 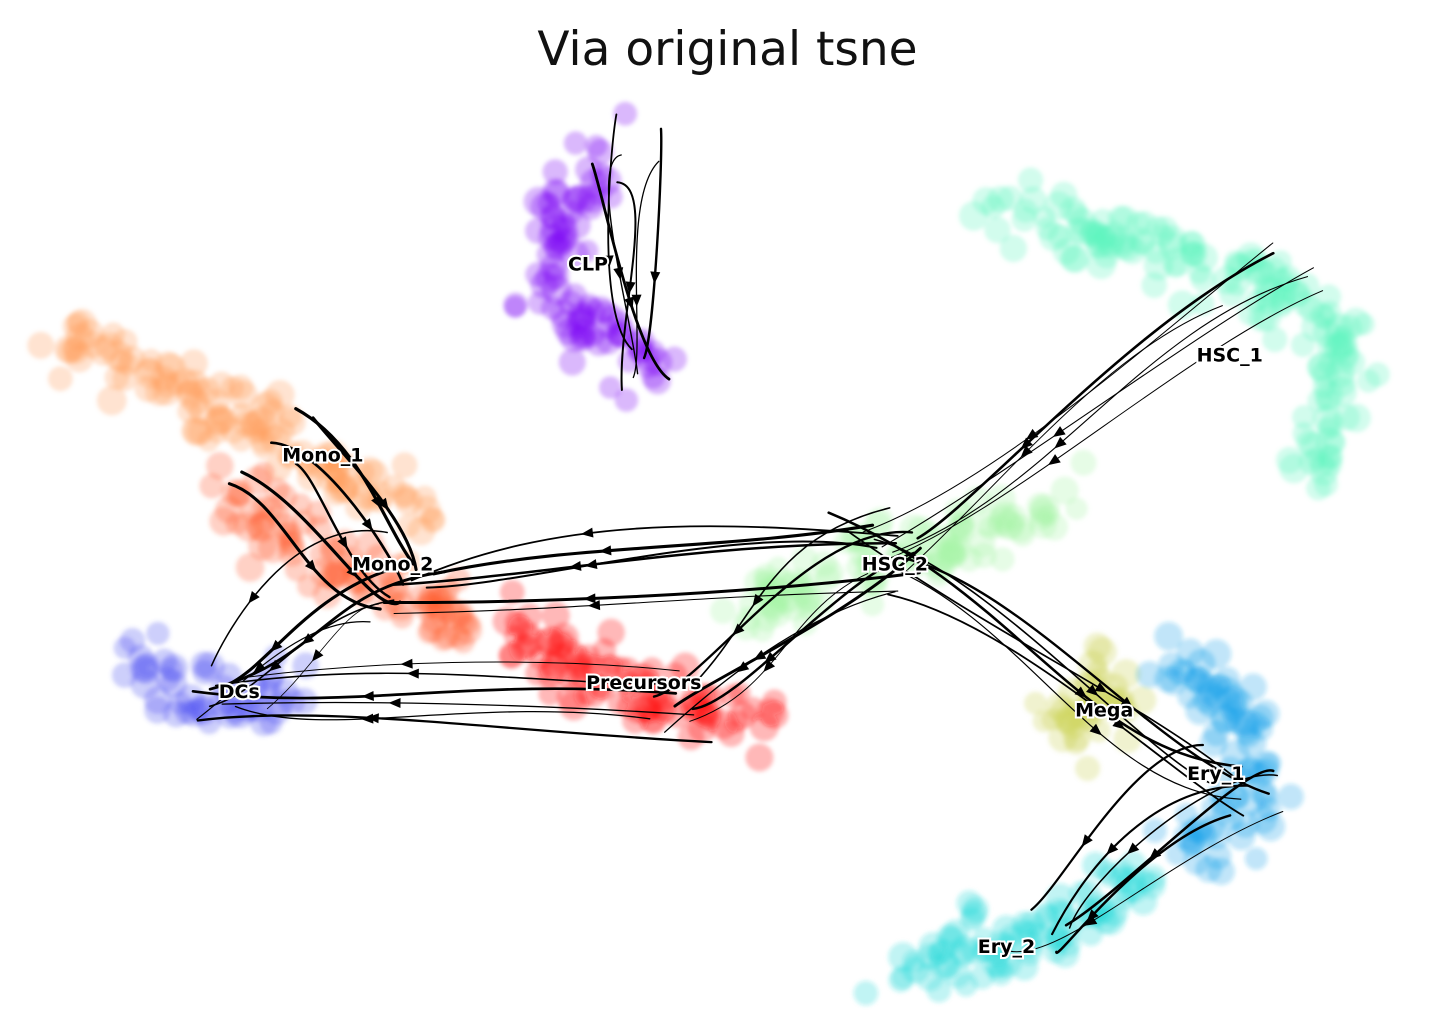 I want to click on cluster-label-ery-2: Ery_2, so click(x=1006, y=947).